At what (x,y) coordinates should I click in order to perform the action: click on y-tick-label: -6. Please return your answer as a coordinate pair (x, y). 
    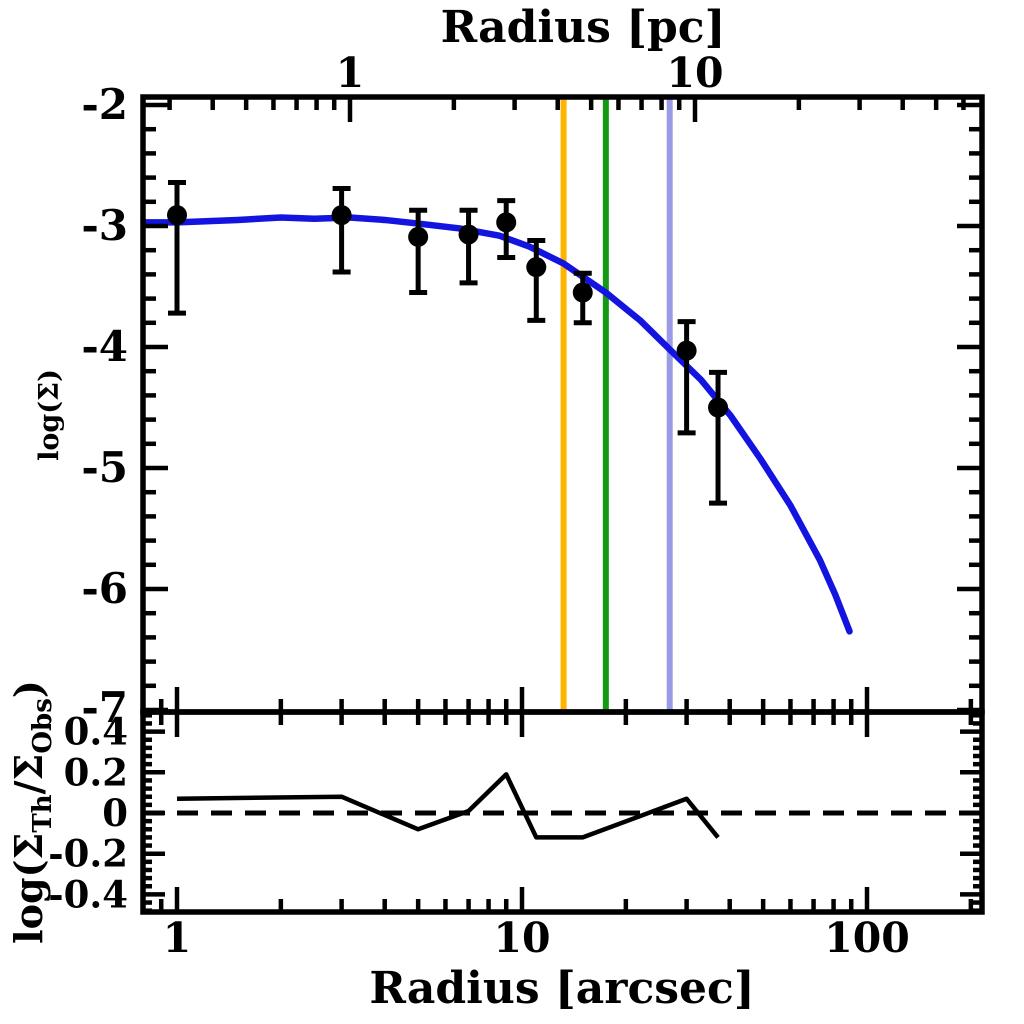
    Looking at the image, I should click on (104, 588).